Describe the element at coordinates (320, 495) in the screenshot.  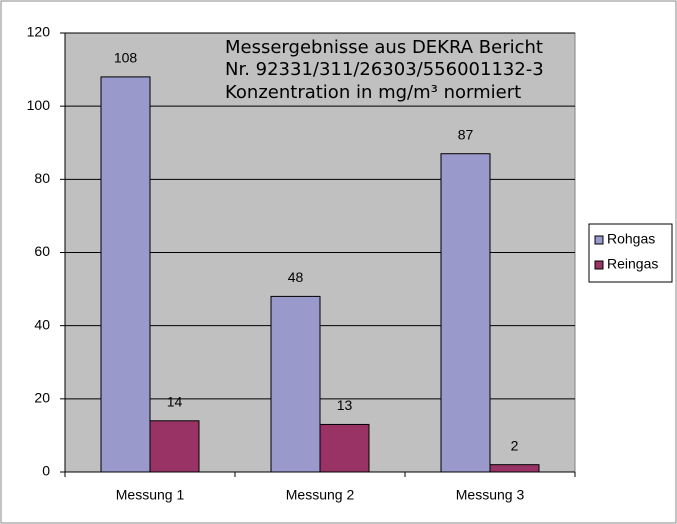
I see `x-tick-label: Messung 2` at that location.